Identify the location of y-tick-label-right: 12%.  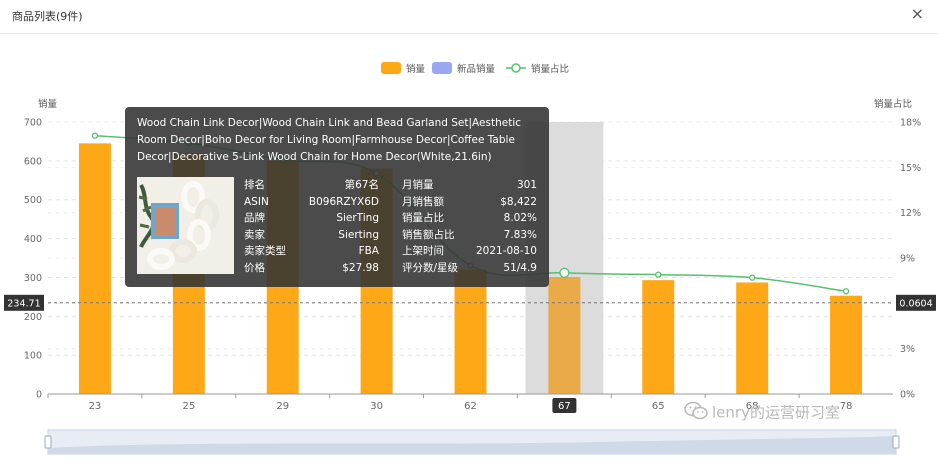
(910, 213).